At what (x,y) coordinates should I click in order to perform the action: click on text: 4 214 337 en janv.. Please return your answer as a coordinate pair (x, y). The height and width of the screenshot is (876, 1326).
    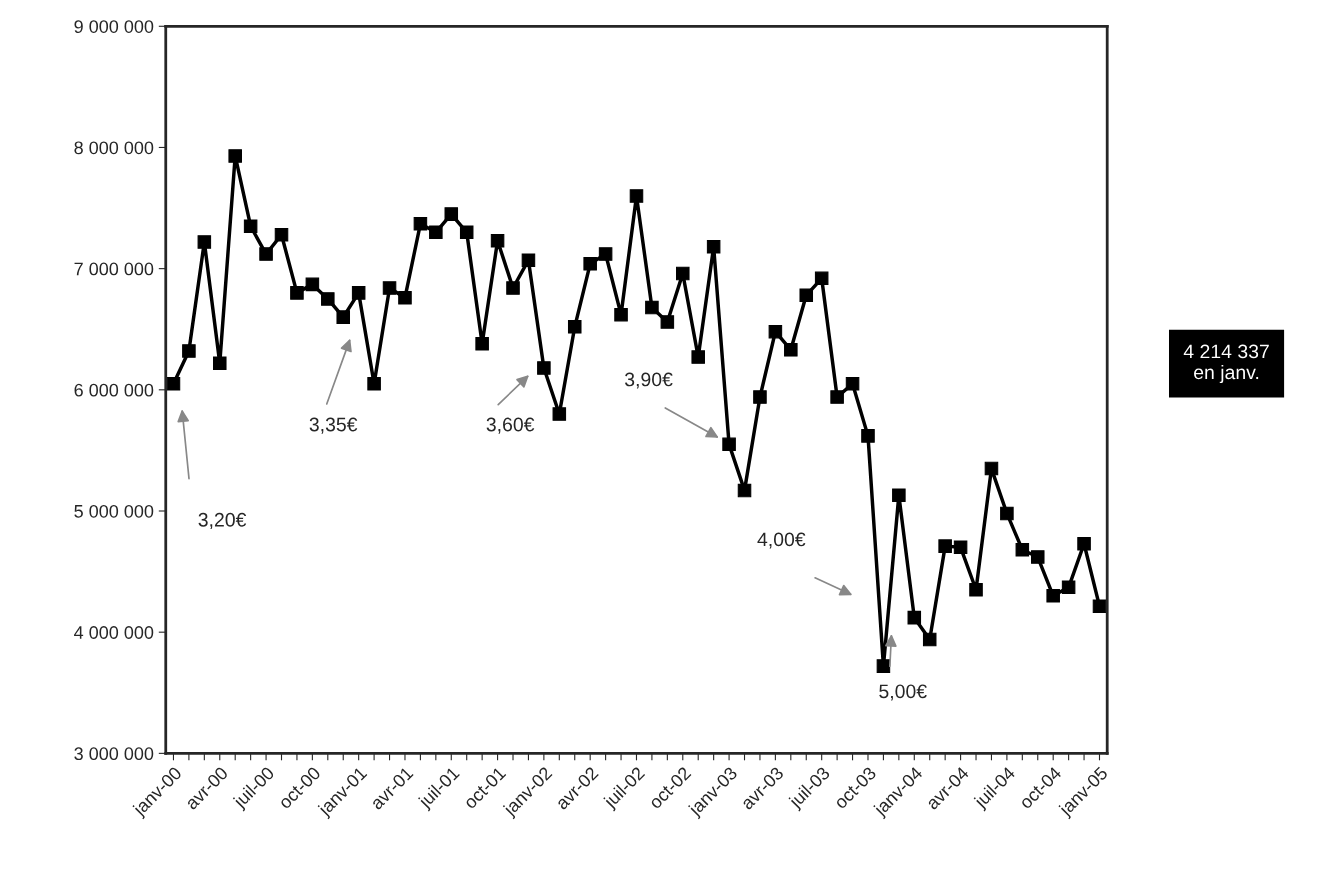
    Looking at the image, I should click on (1226, 364).